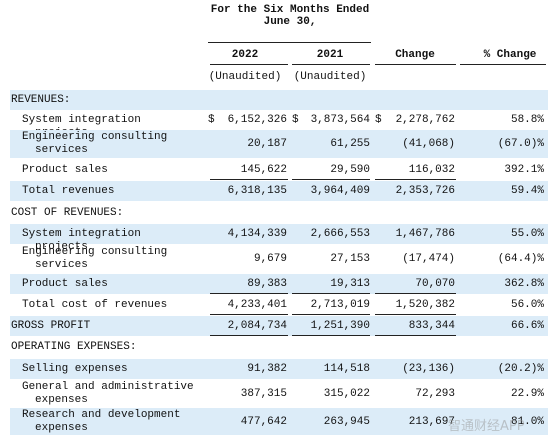 The image size is (554, 442). I want to click on cell-value: 22.9%, so click(527, 394).